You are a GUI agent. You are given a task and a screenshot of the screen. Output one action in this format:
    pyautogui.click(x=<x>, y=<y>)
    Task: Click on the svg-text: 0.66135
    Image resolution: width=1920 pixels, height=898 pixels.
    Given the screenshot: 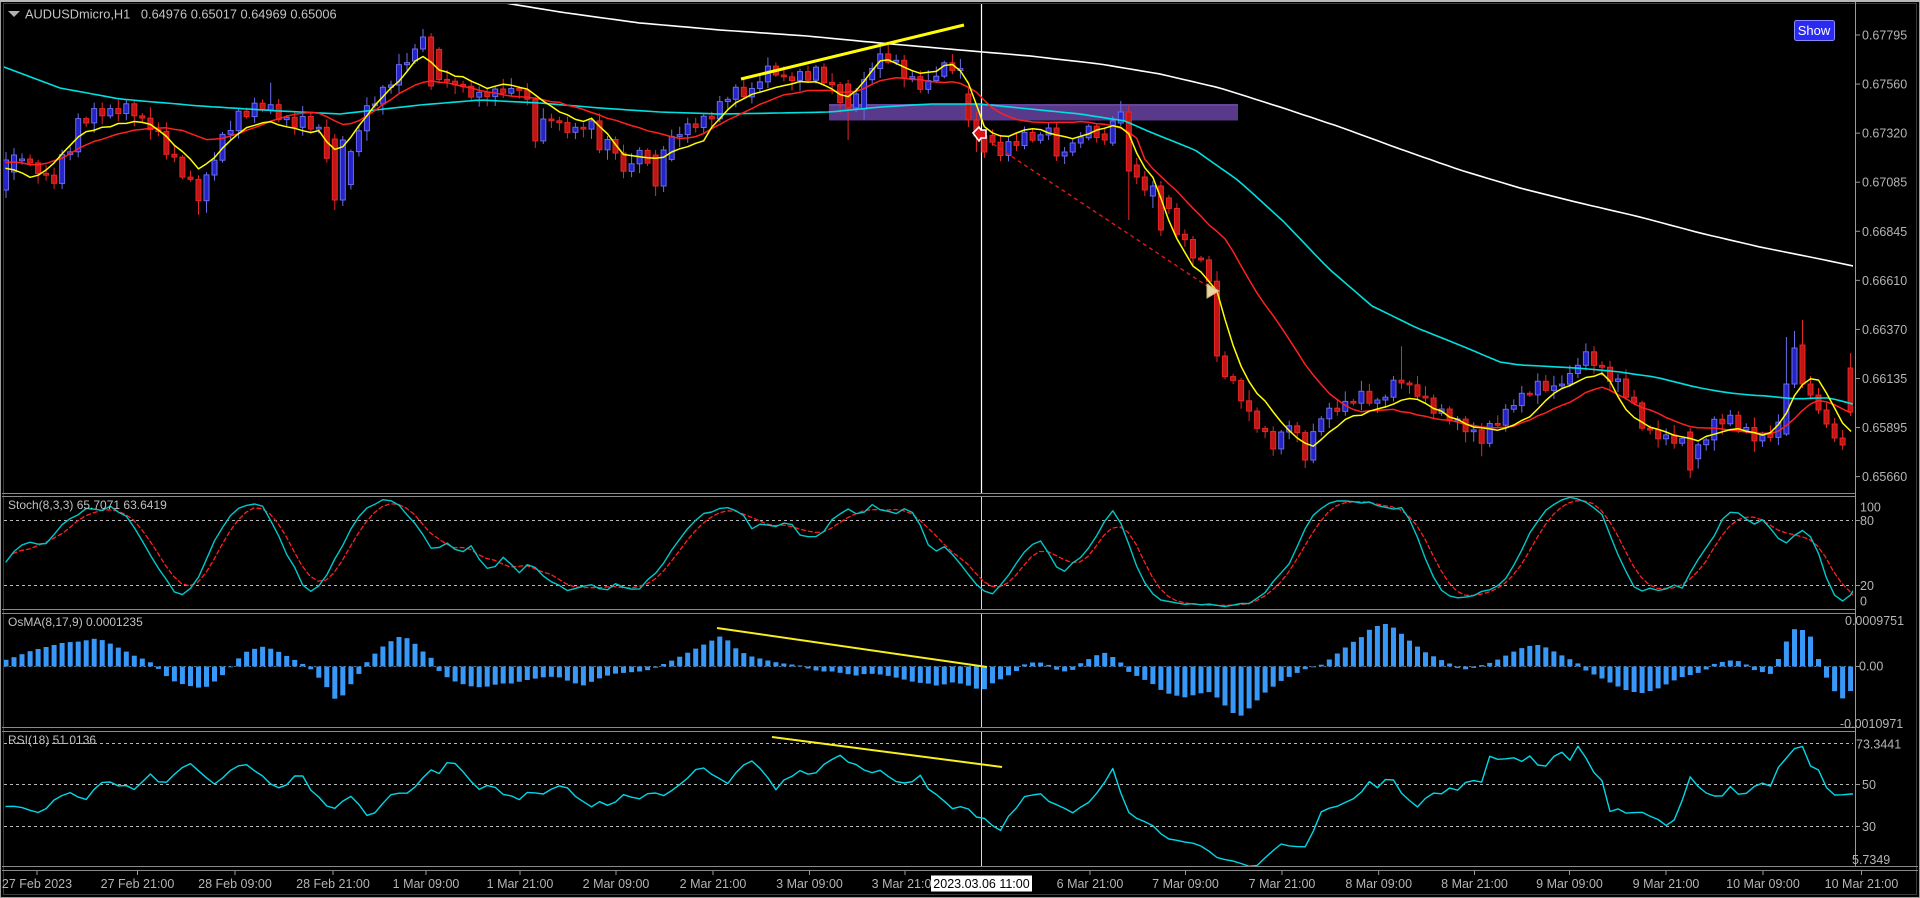 What is the action you would take?
    pyautogui.click(x=1884, y=379)
    